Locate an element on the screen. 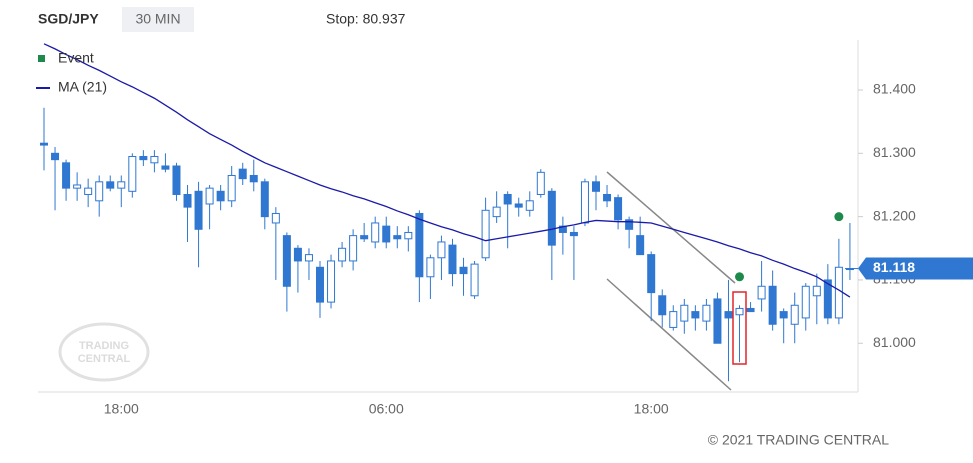 Image resolution: width=973 pixels, height=463 pixels. watermark-ring is located at coordinates (104, 352).